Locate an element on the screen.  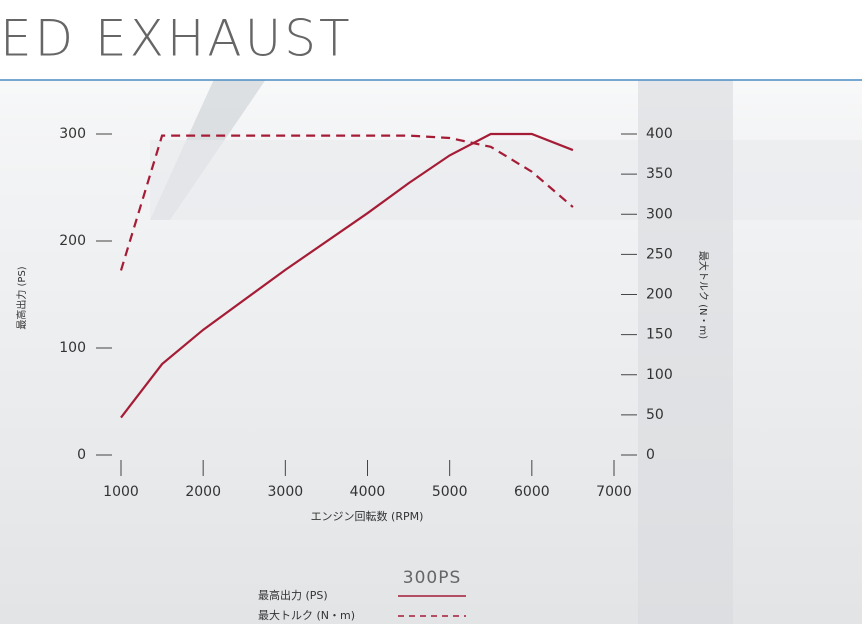
x-tick-label: 6000 is located at coordinates (532, 492).